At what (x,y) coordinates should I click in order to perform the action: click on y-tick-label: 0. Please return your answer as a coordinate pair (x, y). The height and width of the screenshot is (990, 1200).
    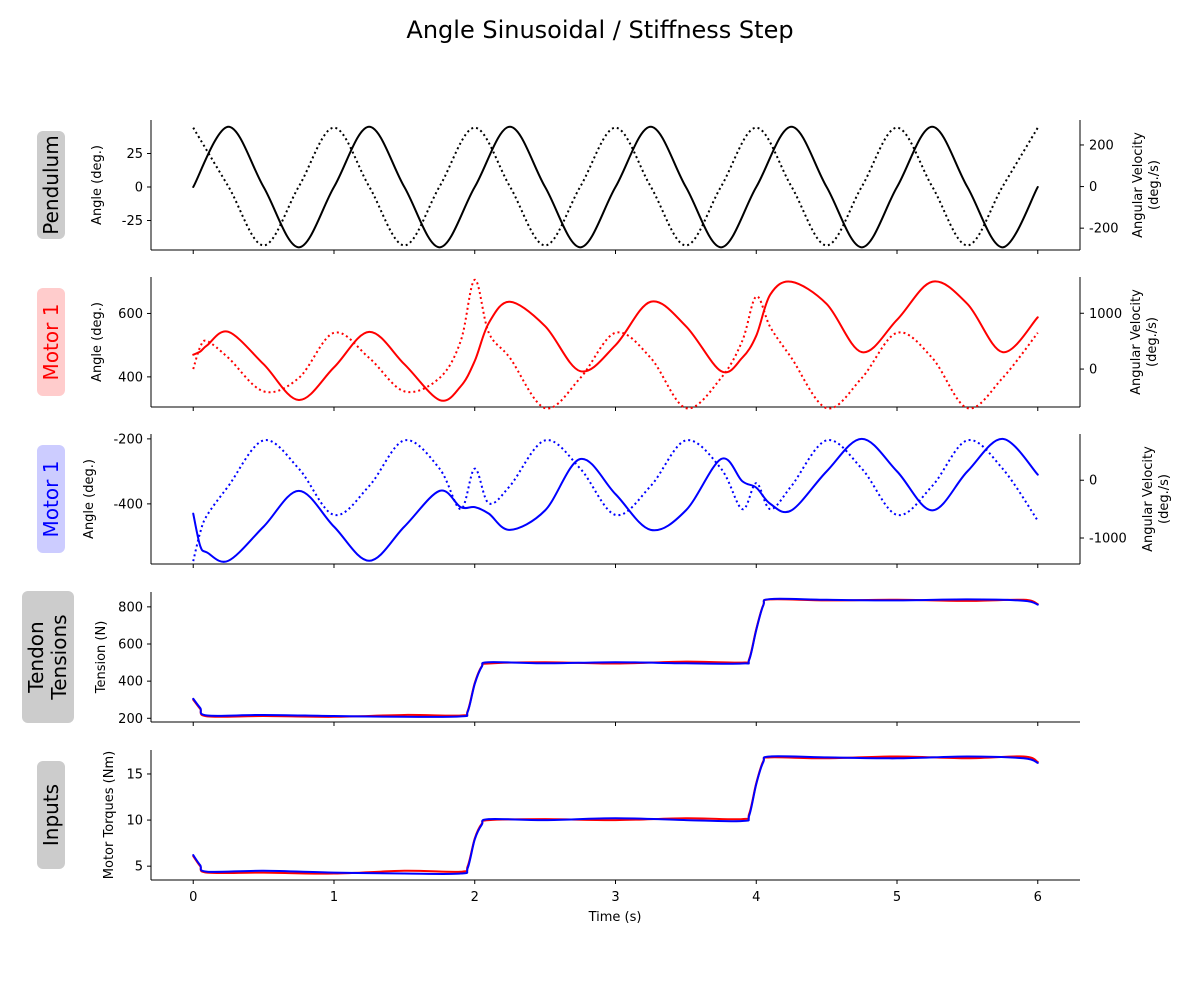
    Looking at the image, I should click on (139, 188).